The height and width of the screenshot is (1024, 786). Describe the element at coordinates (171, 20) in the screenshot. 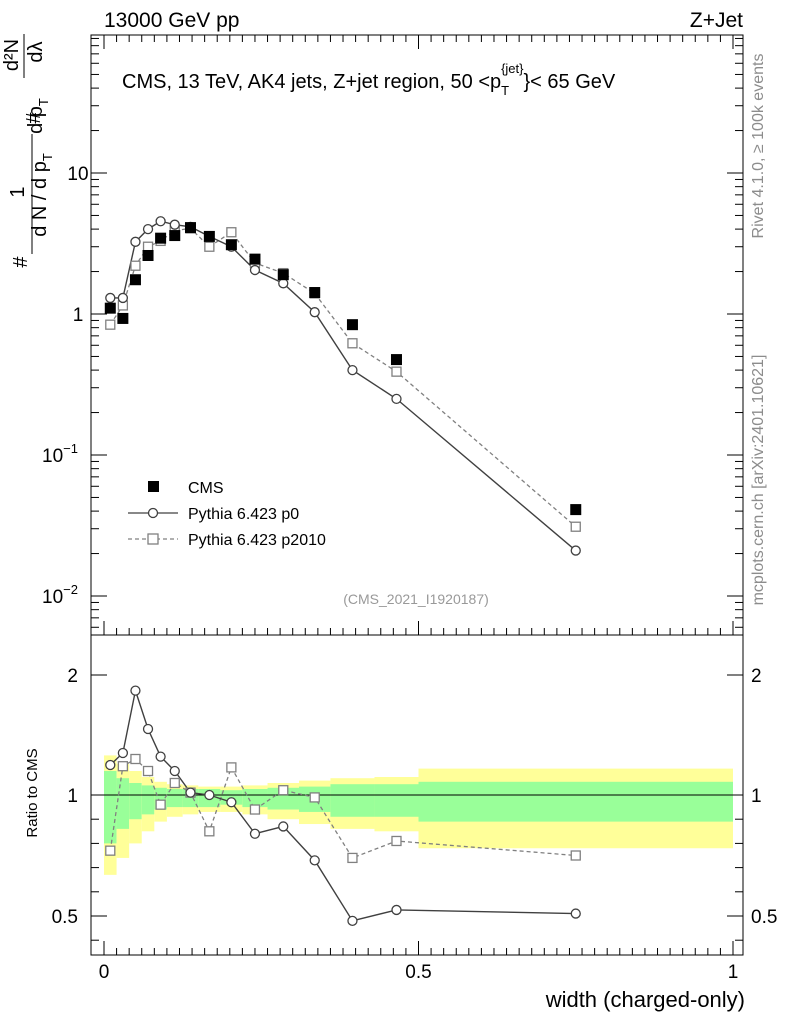

I see `header-left: 13000 GeV pp` at that location.